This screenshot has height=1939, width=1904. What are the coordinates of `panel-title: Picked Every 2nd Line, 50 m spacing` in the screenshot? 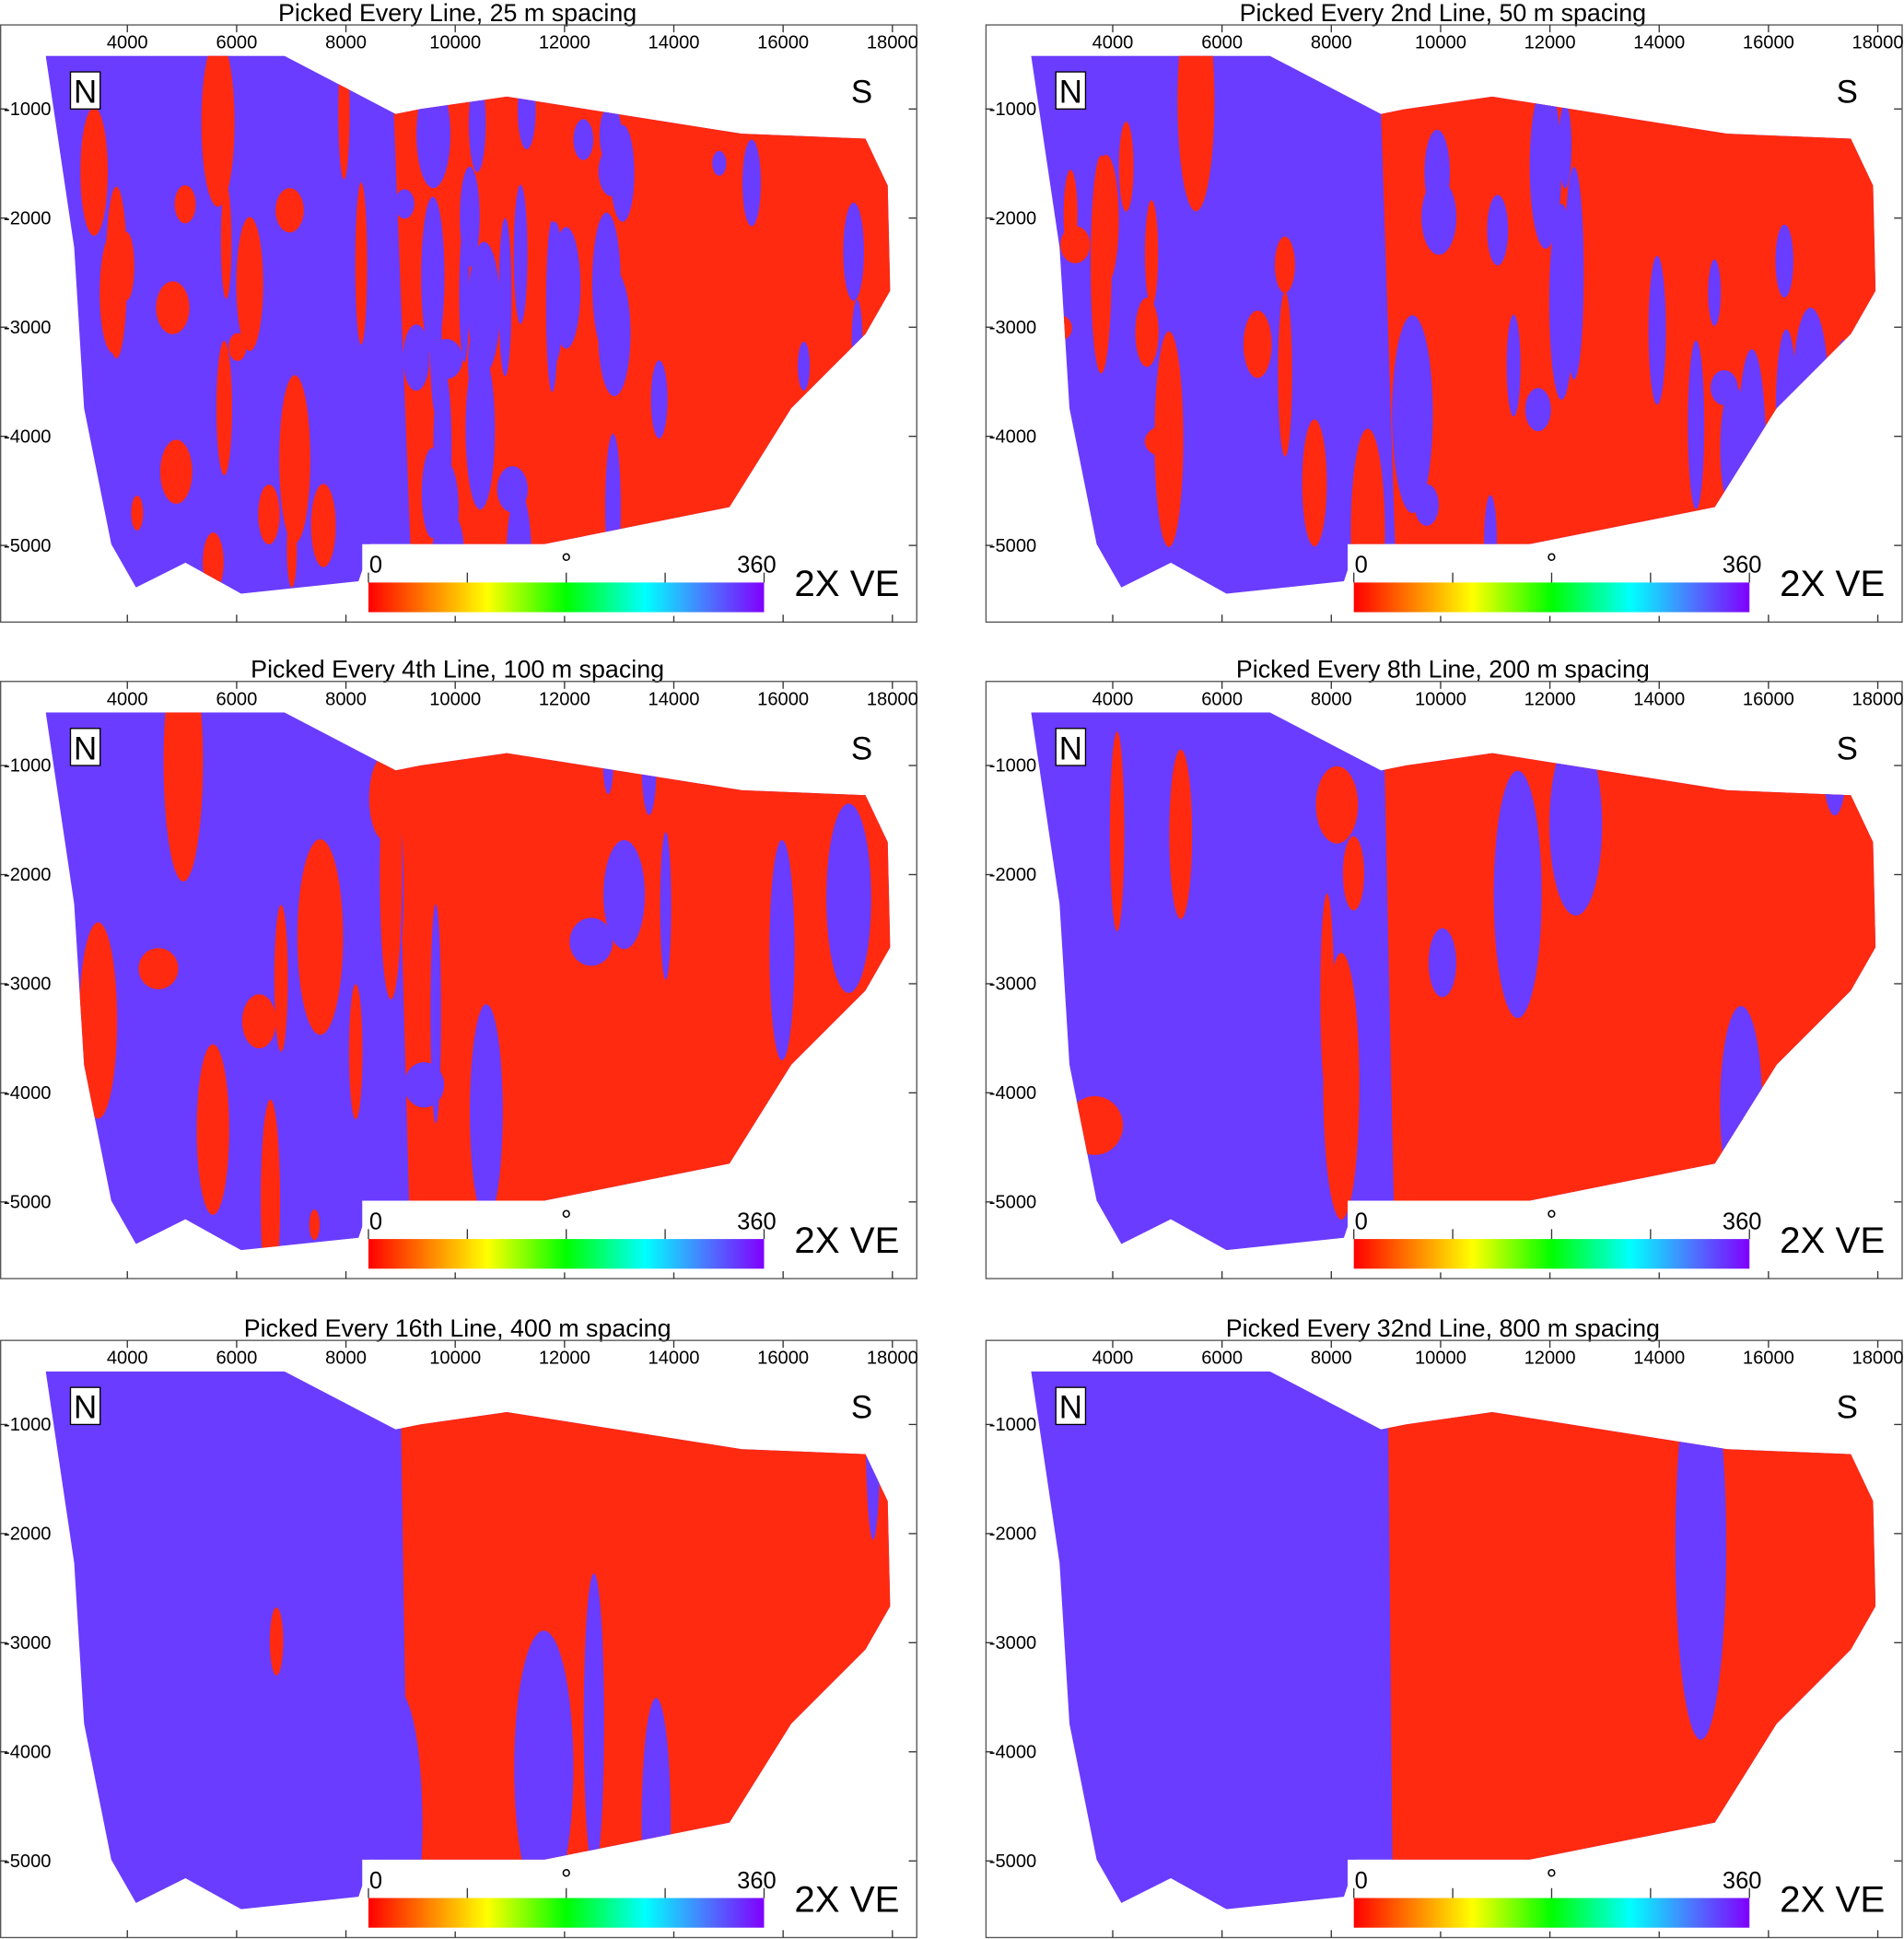 It's located at (1443, 13).